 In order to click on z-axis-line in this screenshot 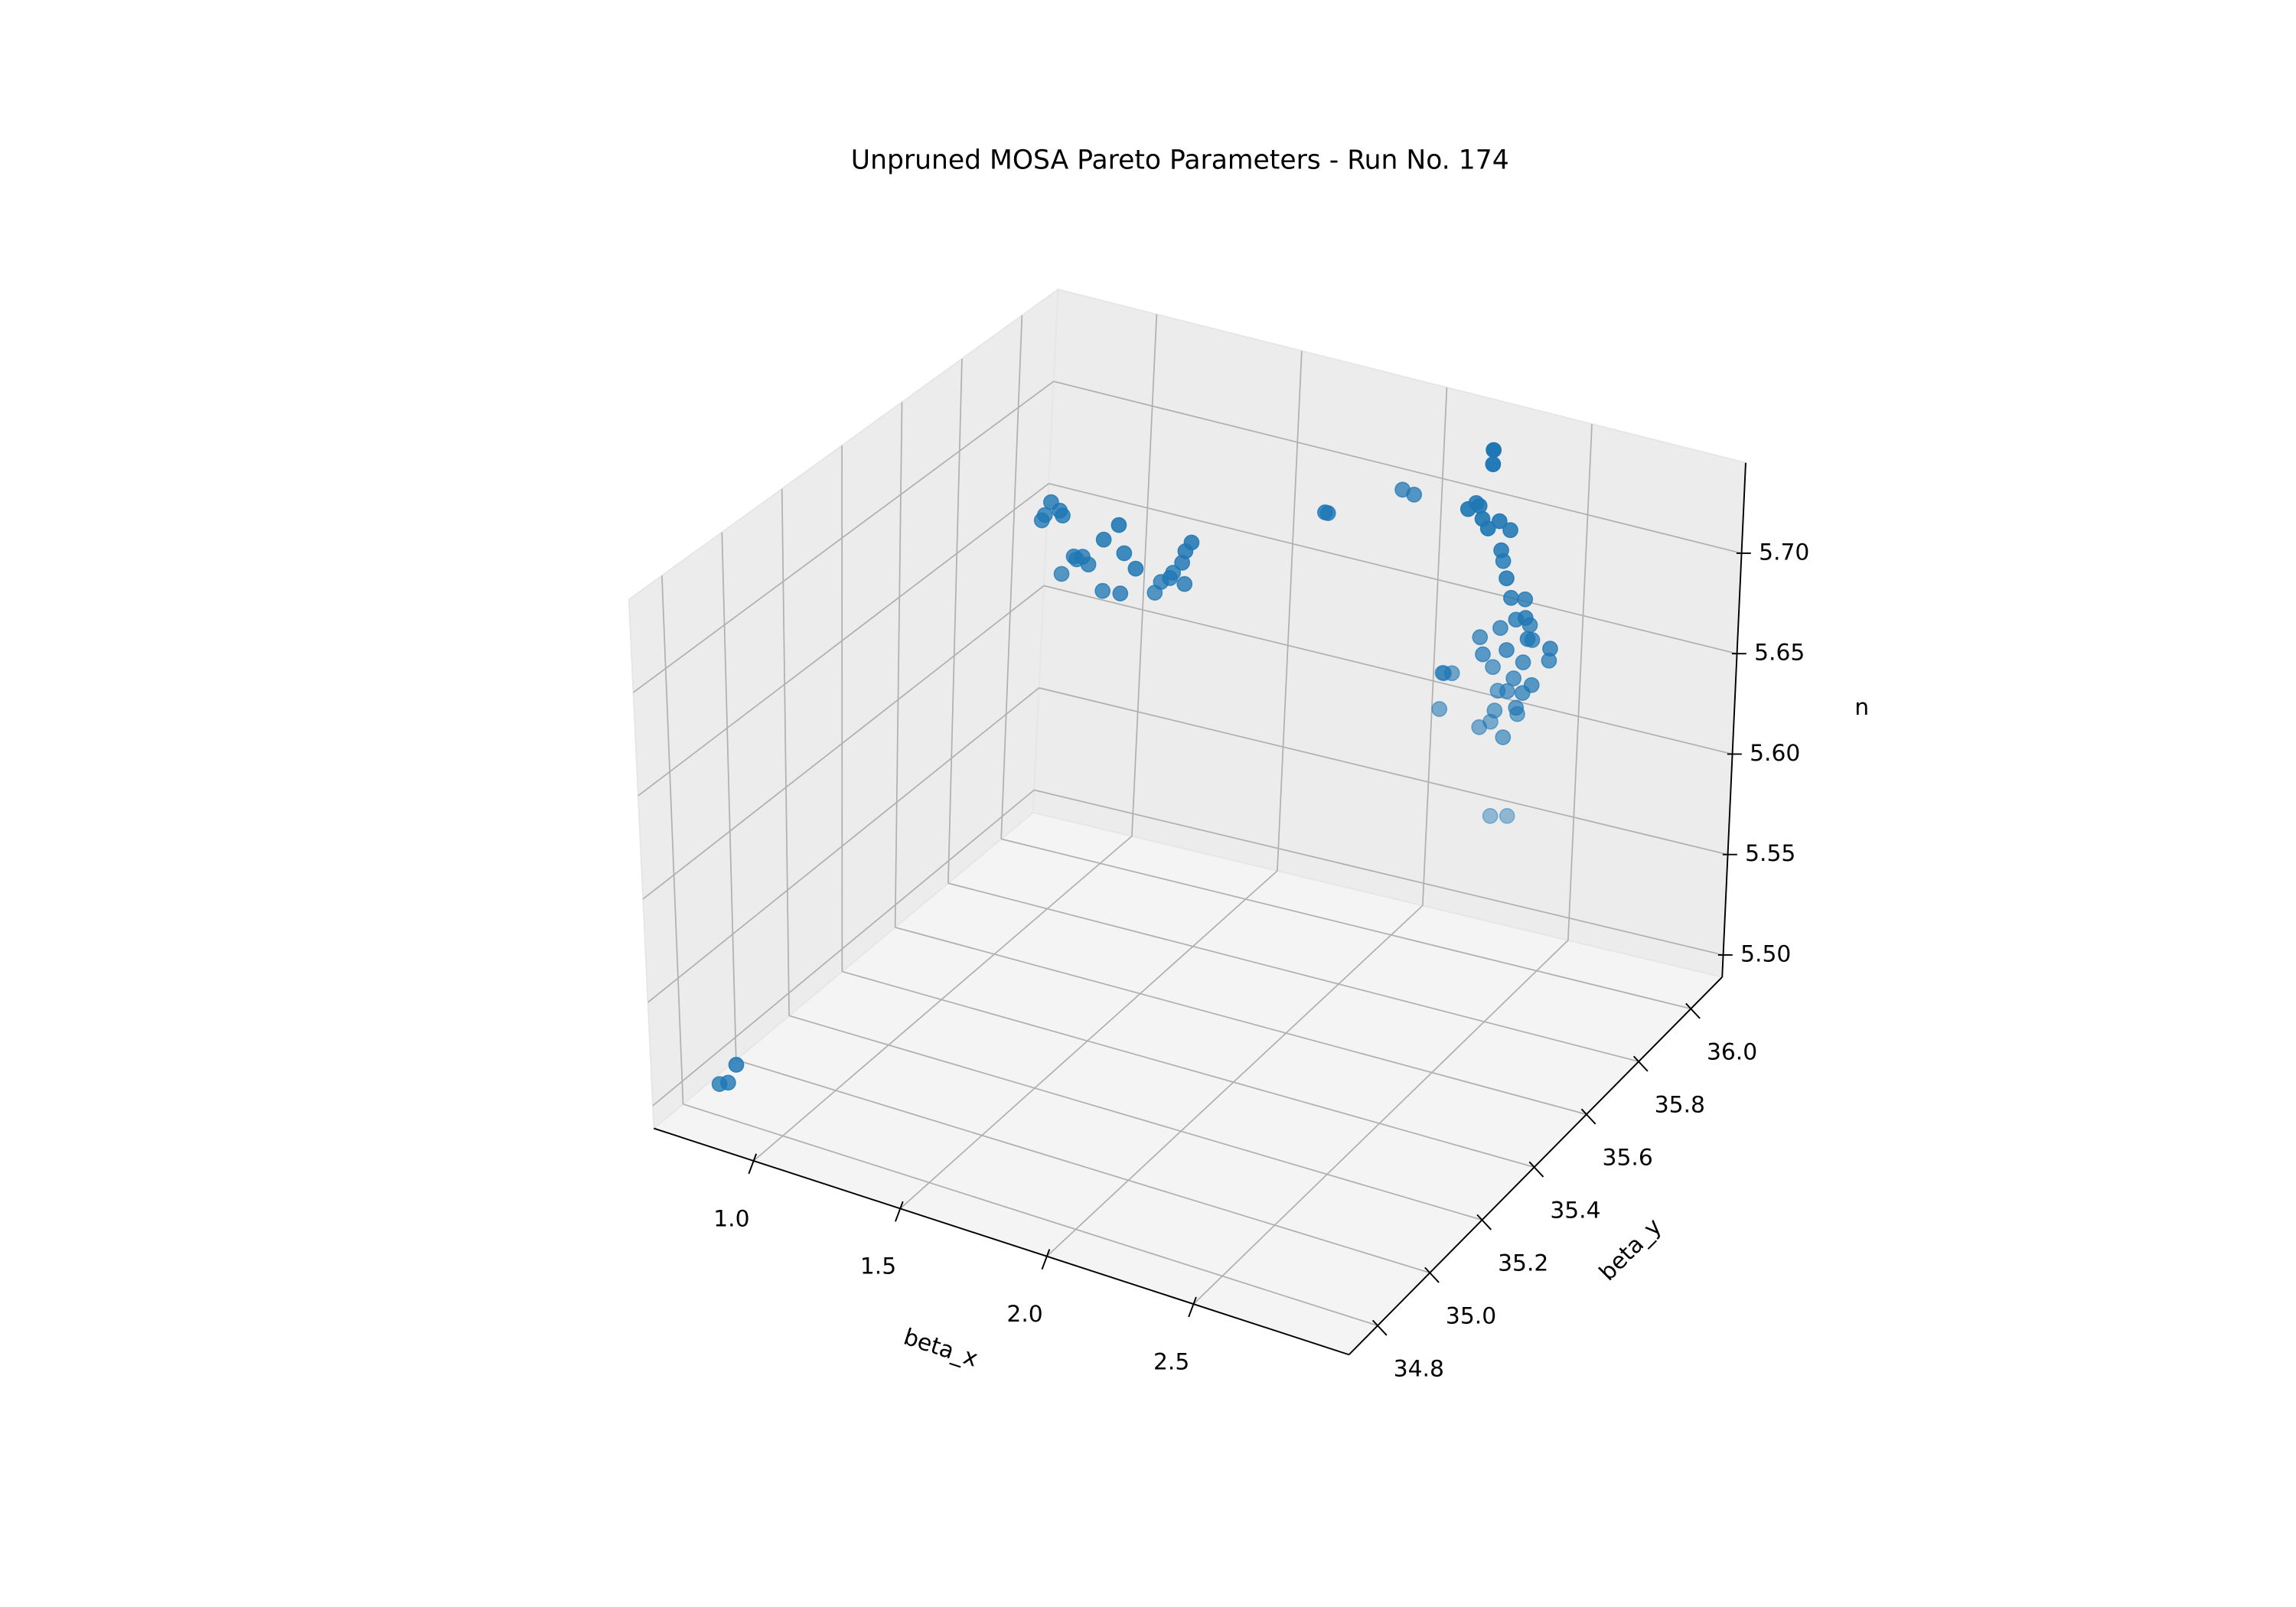, I will do `click(1733, 719)`.